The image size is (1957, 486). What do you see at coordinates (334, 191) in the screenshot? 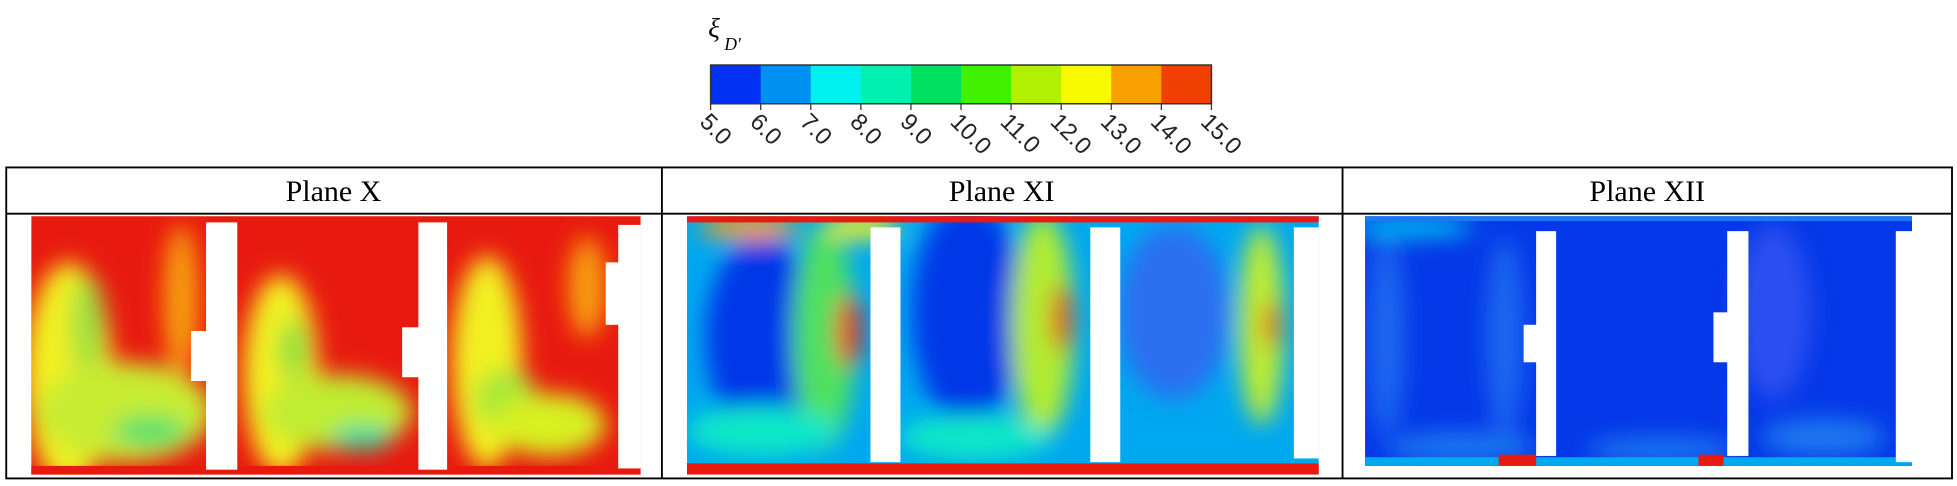
I see `panel-title: Plane X` at bounding box center [334, 191].